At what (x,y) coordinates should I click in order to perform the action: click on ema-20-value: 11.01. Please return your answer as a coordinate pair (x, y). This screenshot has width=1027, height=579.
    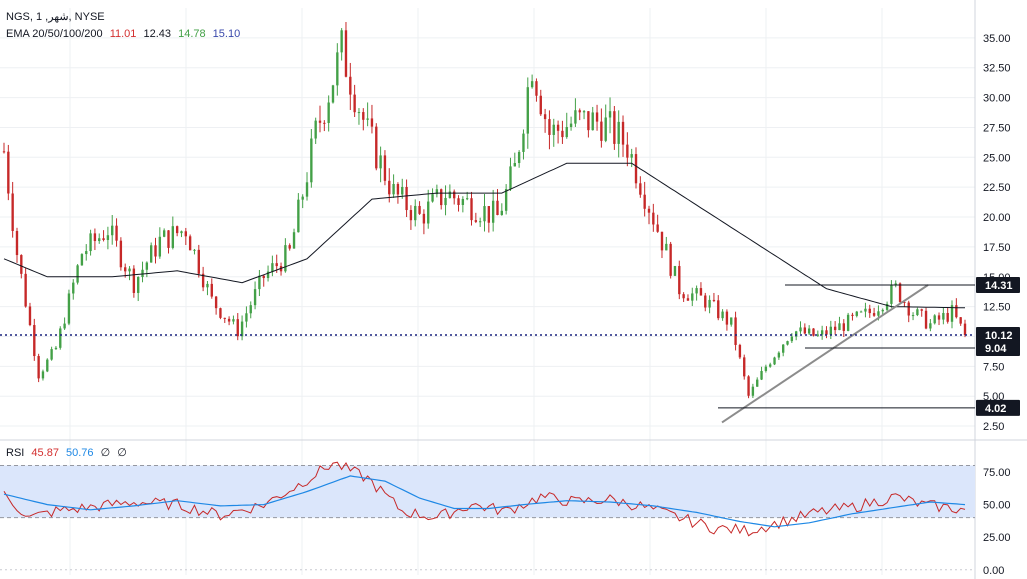
    Looking at the image, I should click on (123, 34).